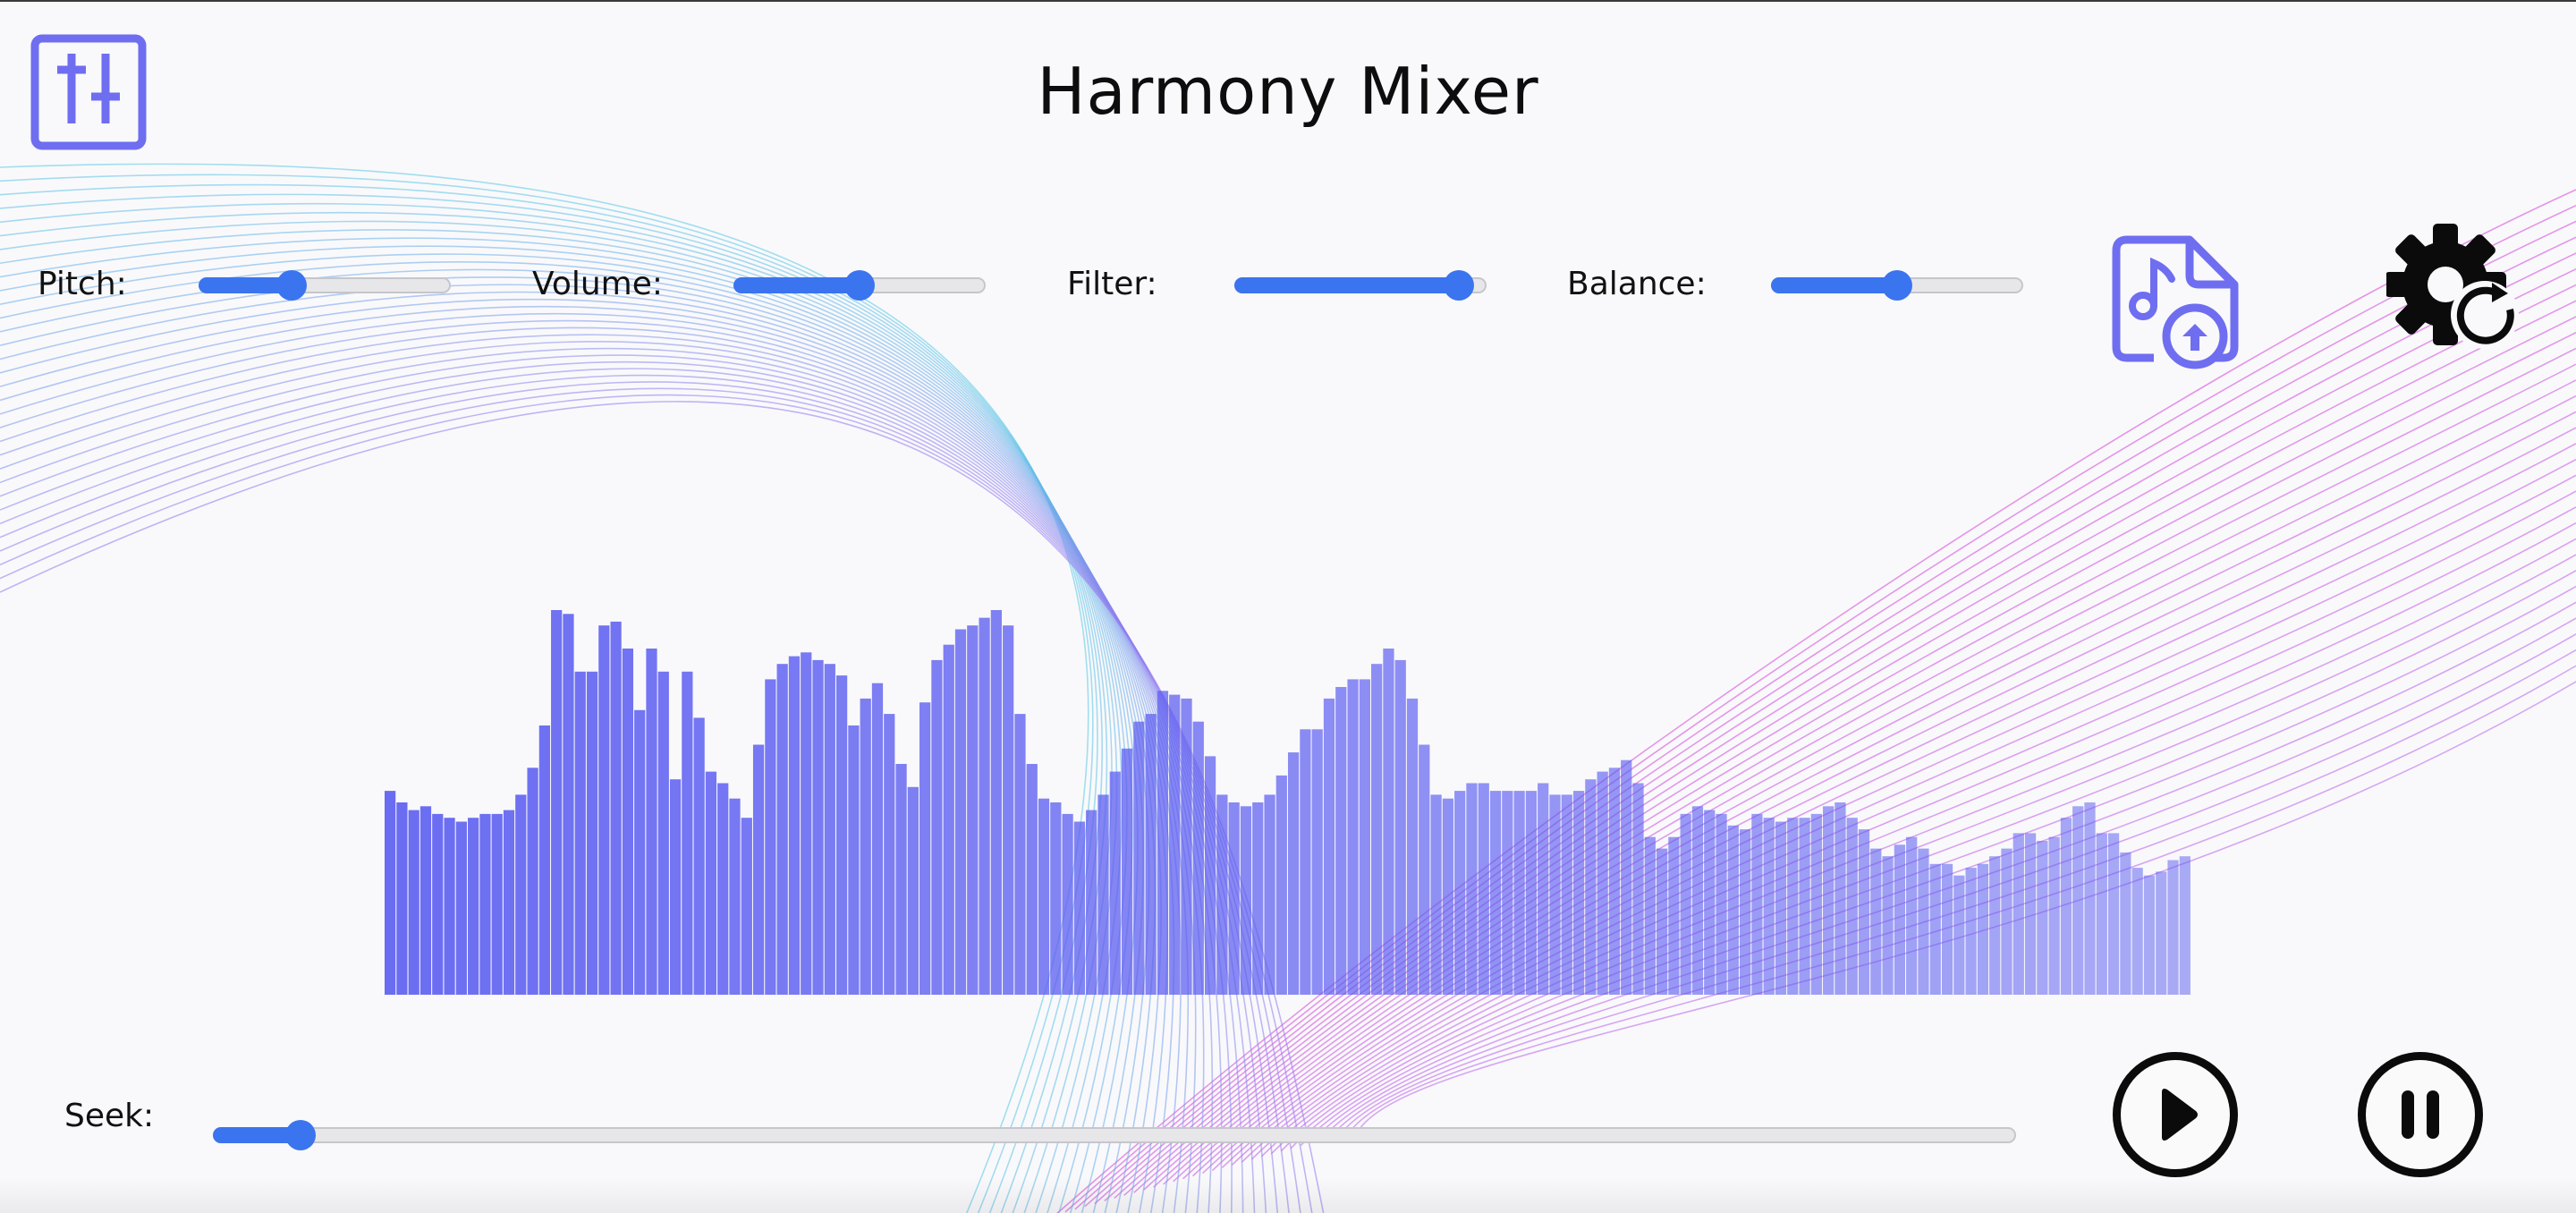 The width and height of the screenshot is (2576, 1213). What do you see at coordinates (88, 92) in the screenshot?
I see `mixer-sliders-icon` at bounding box center [88, 92].